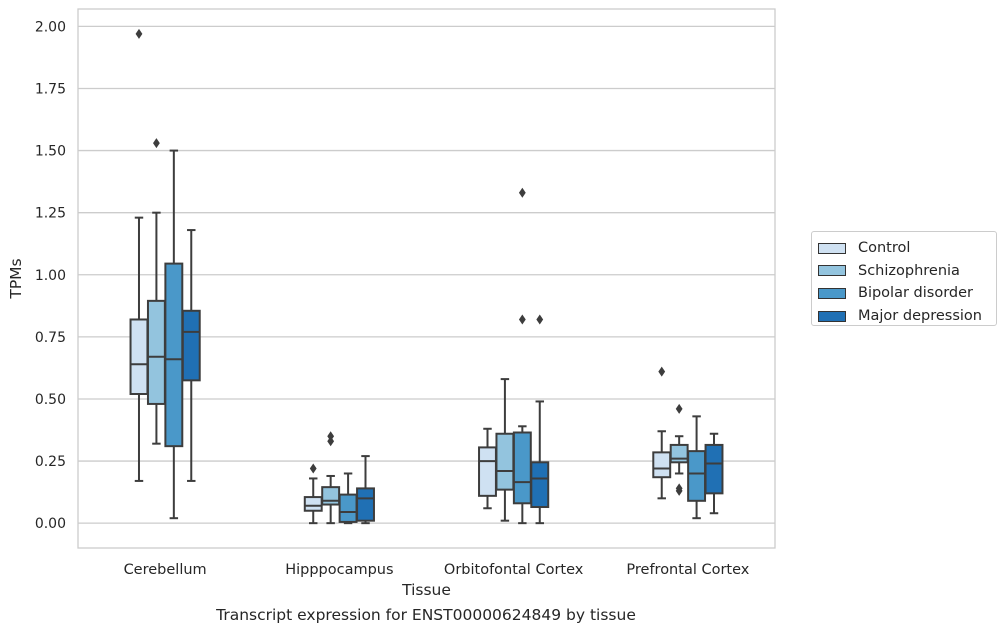 The width and height of the screenshot is (1007, 634). Describe the element at coordinates (339, 570) in the screenshot. I see `x-tick-label: Hipppocampus` at that location.